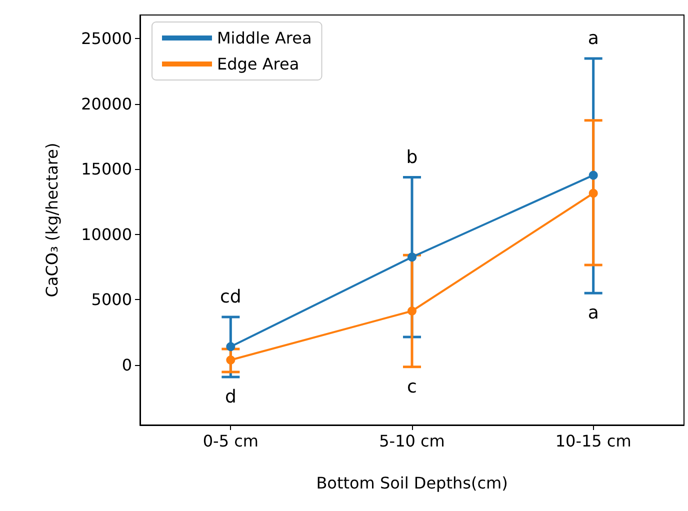 The height and width of the screenshot is (511, 688). I want to click on annotation: b, so click(412, 157).